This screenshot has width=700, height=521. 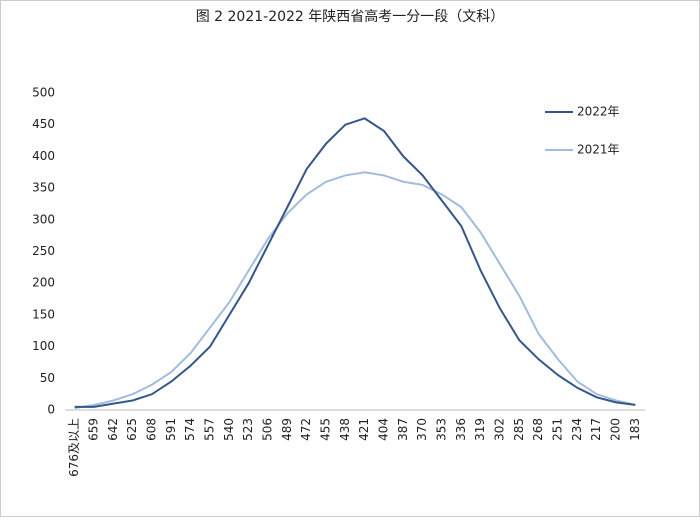 What do you see at coordinates (616, 429) in the screenshot?
I see `x-tick-label: 200` at bounding box center [616, 429].